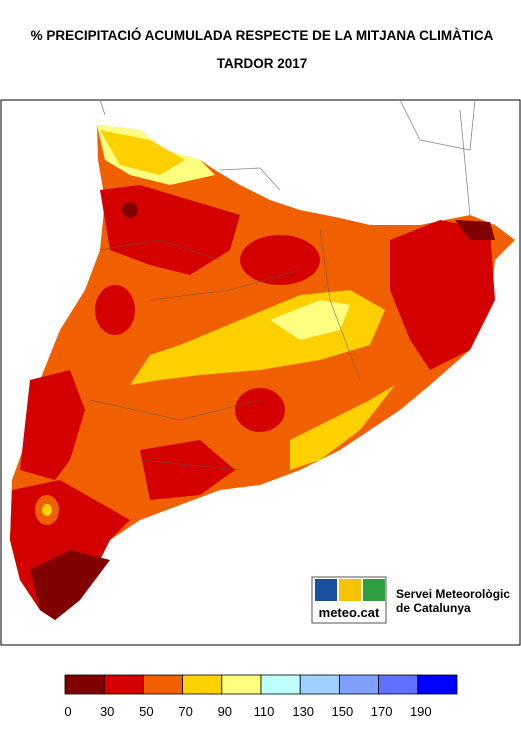 The height and width of the screenshot is (736, 521). Describe the element at coordinates (433, 608) in the screenshot. I see `logo-line: de Catalunya` at that location.